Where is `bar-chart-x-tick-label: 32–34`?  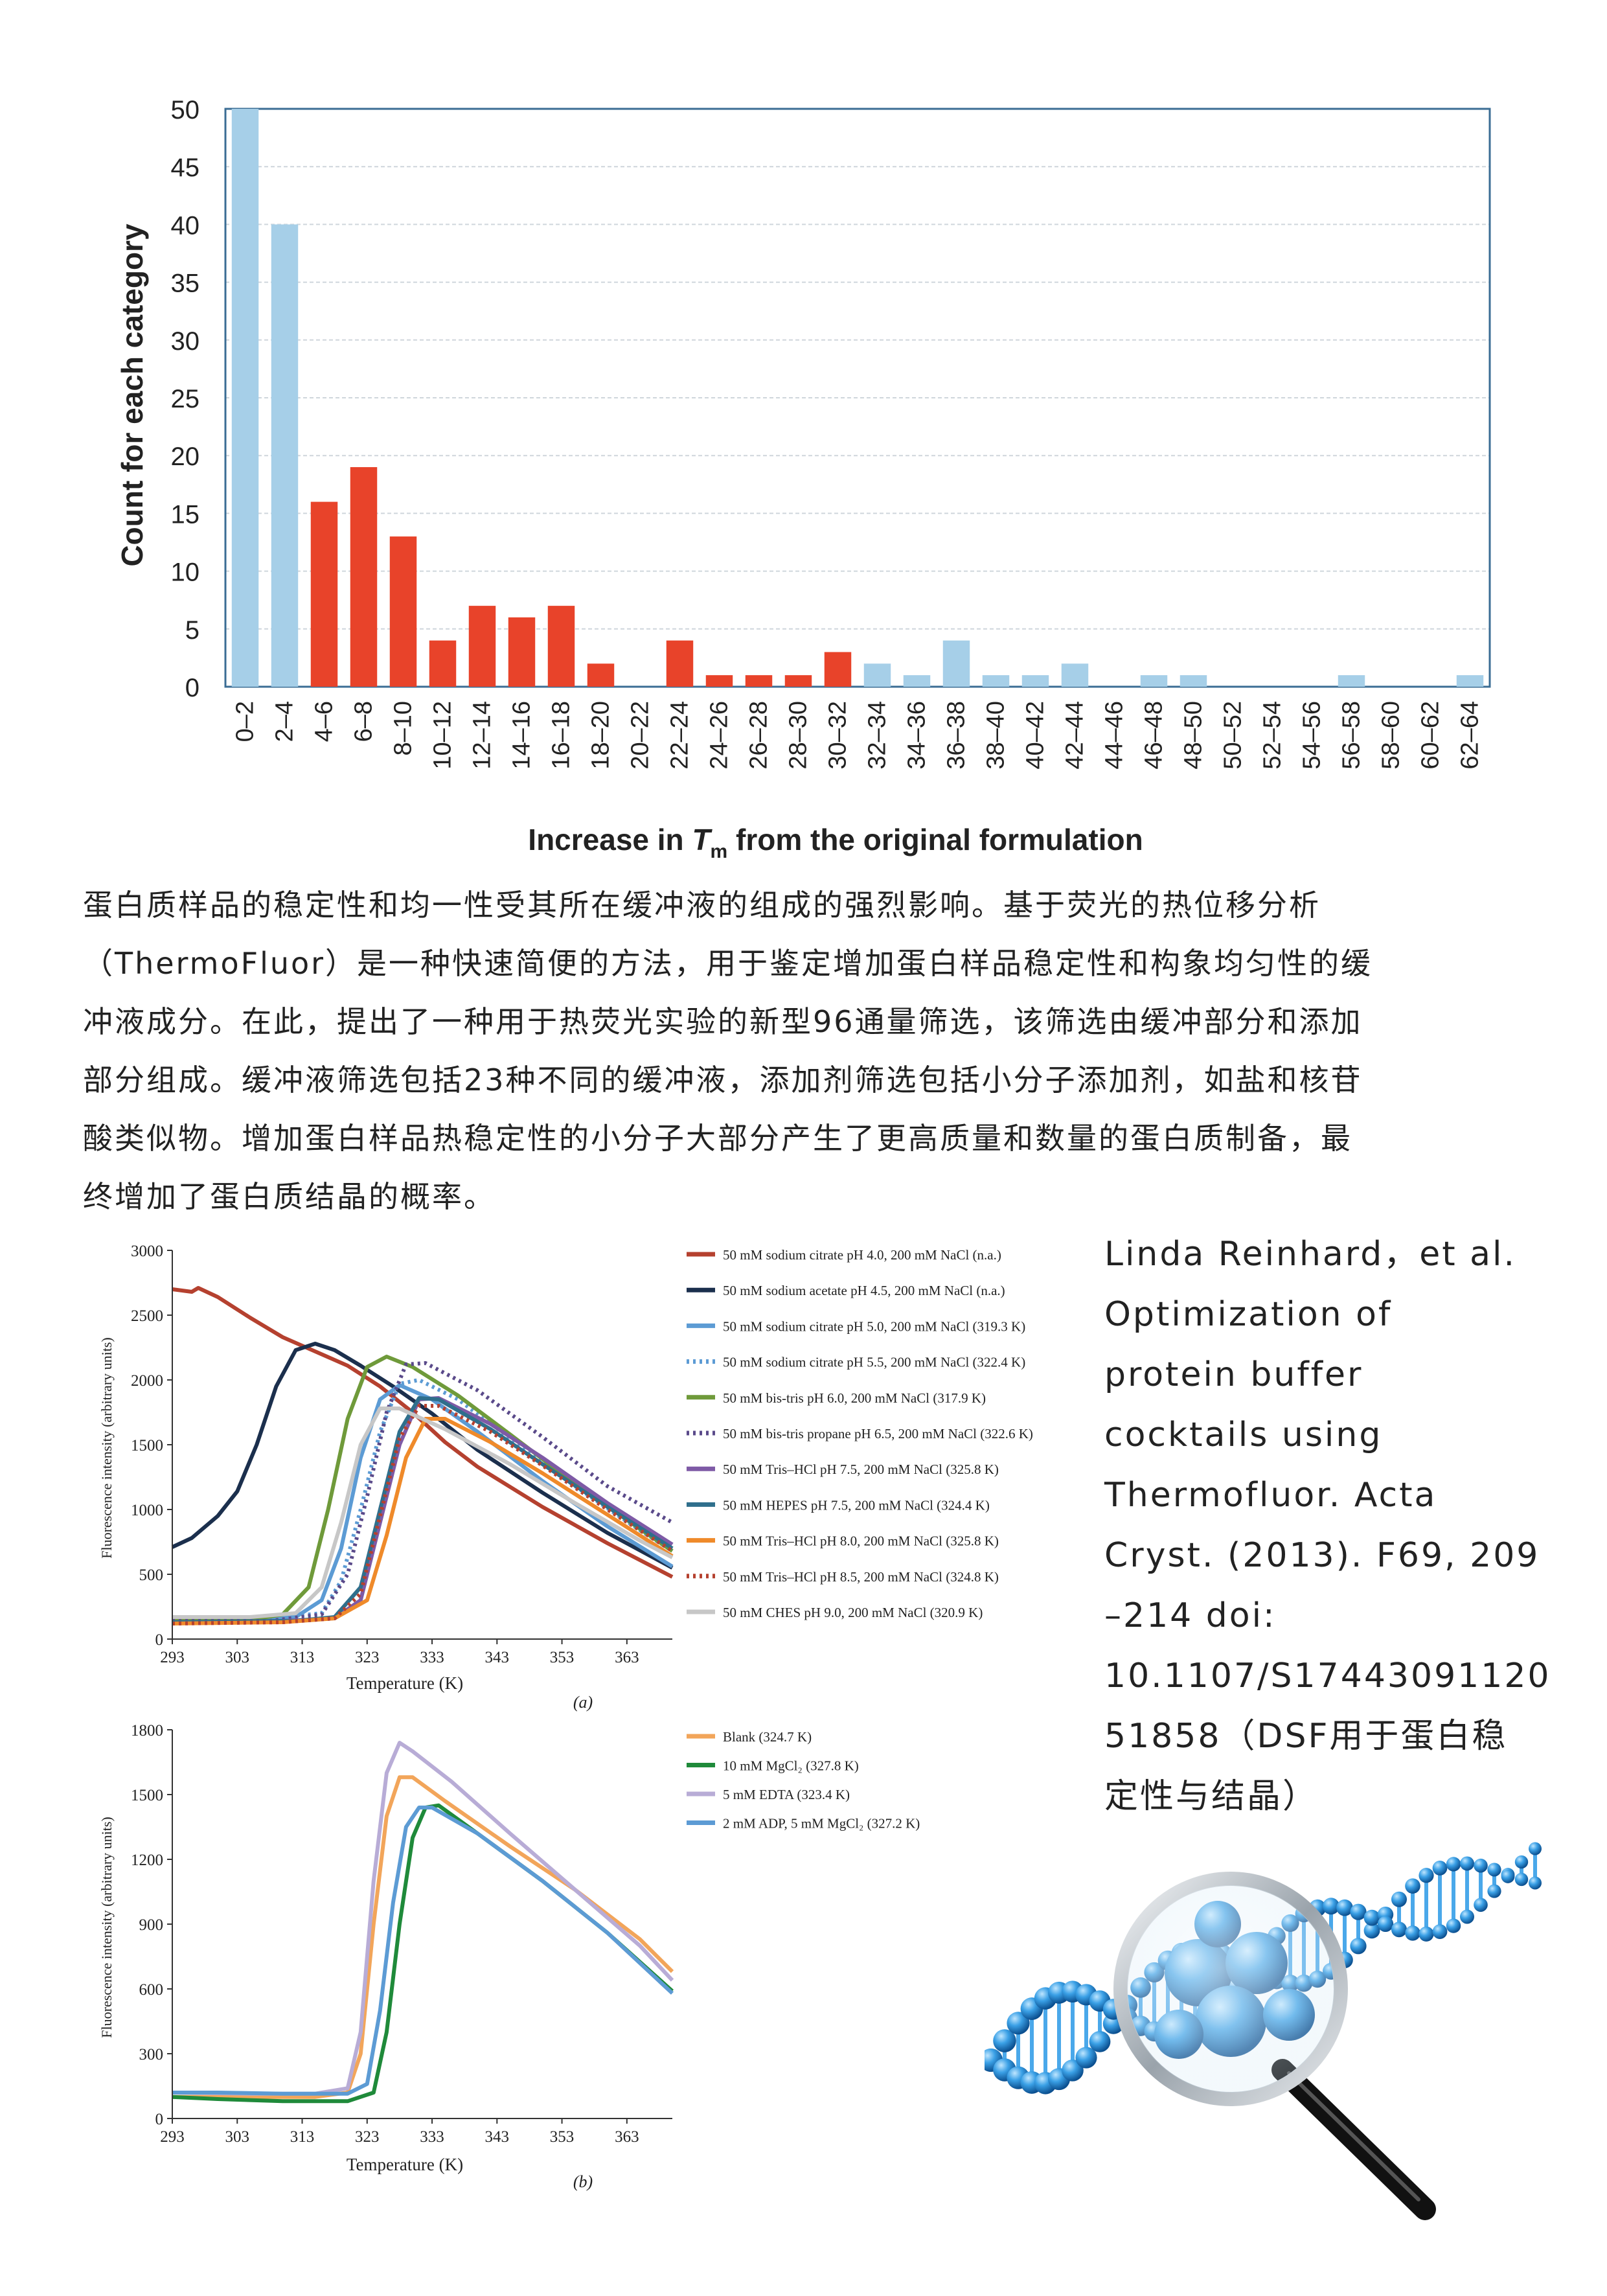
bar-chart-x-tick-label: 32–34 is located at coordinates (877, 735).